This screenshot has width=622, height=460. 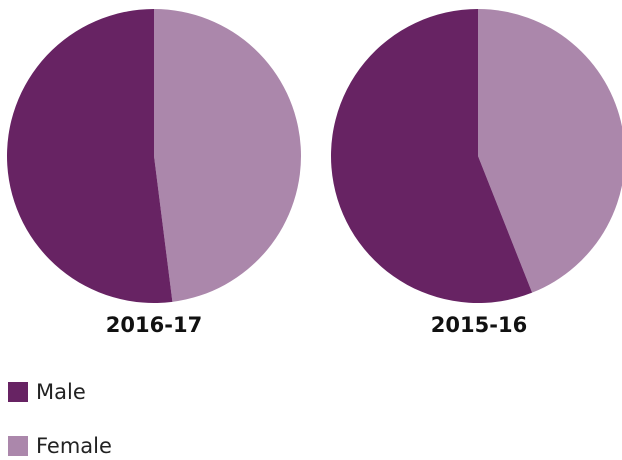 I want to click on legend: Male Female, so click(x=60, y=419).